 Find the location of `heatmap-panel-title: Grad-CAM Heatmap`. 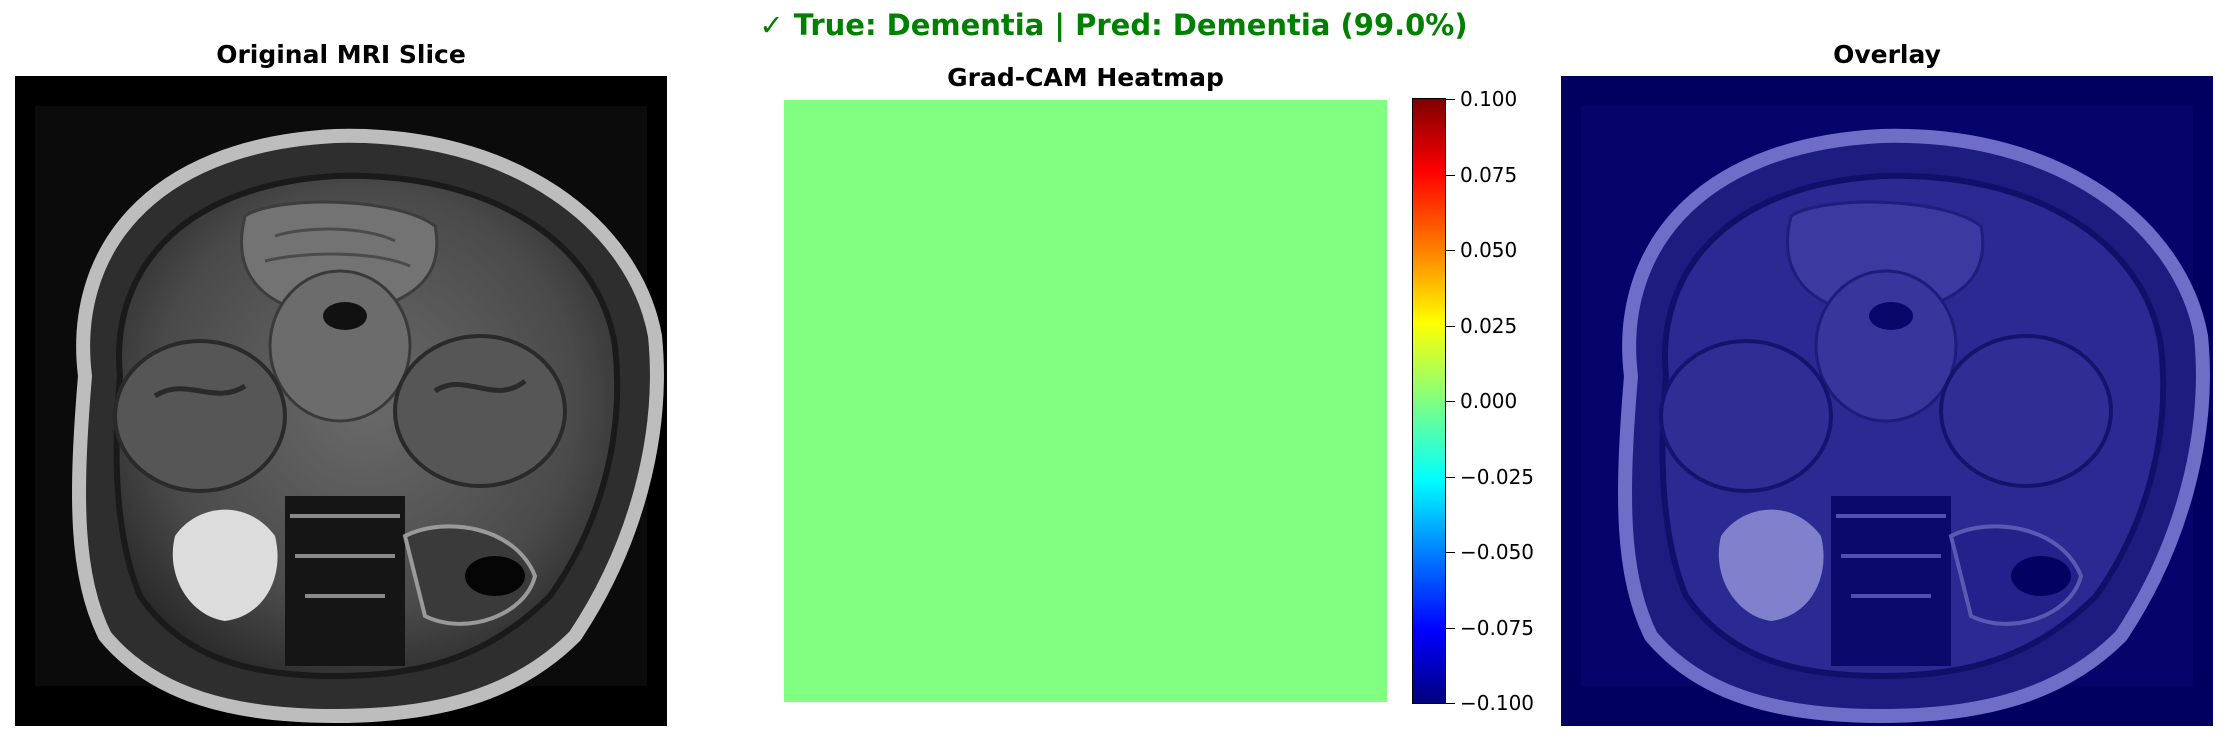

heatmap-panel-title: Grad-CAM Heatmap is located at coordinates (1085, 77).